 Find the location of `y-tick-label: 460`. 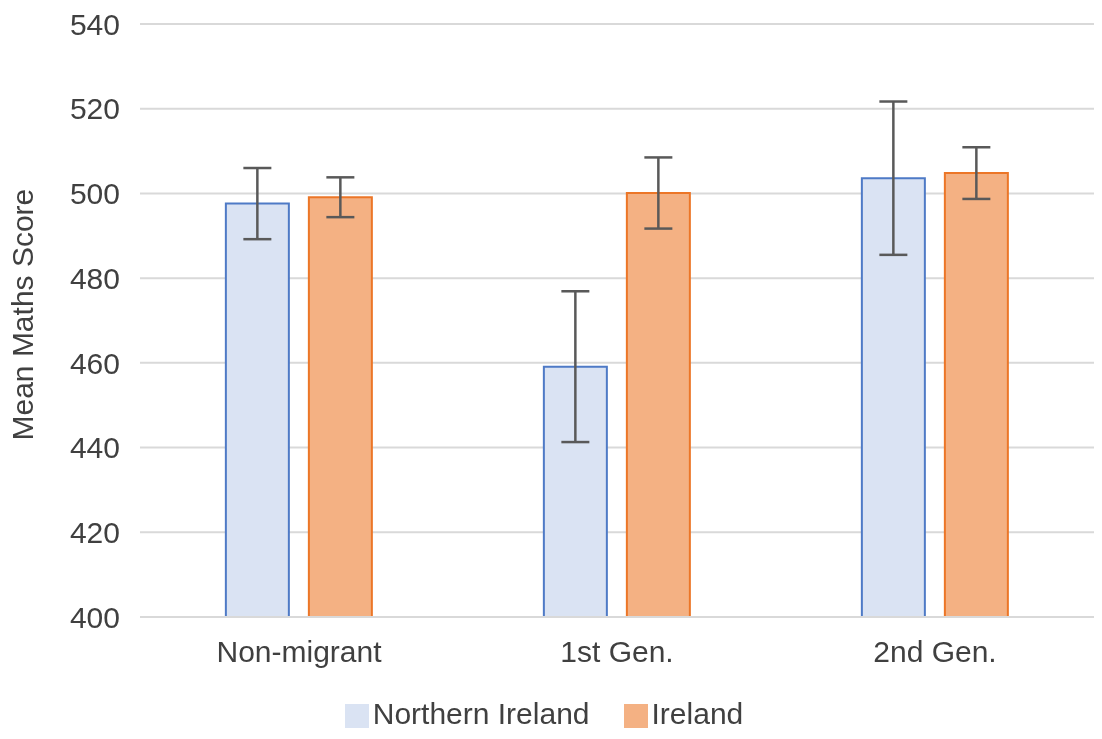

y-tick-label: 460 is located at coordinates (94, 363).